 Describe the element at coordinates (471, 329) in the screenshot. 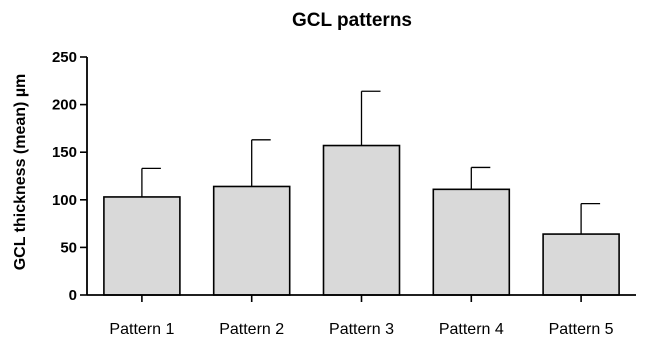

I see `x-tick-label-4: Pattern 4` at that location.